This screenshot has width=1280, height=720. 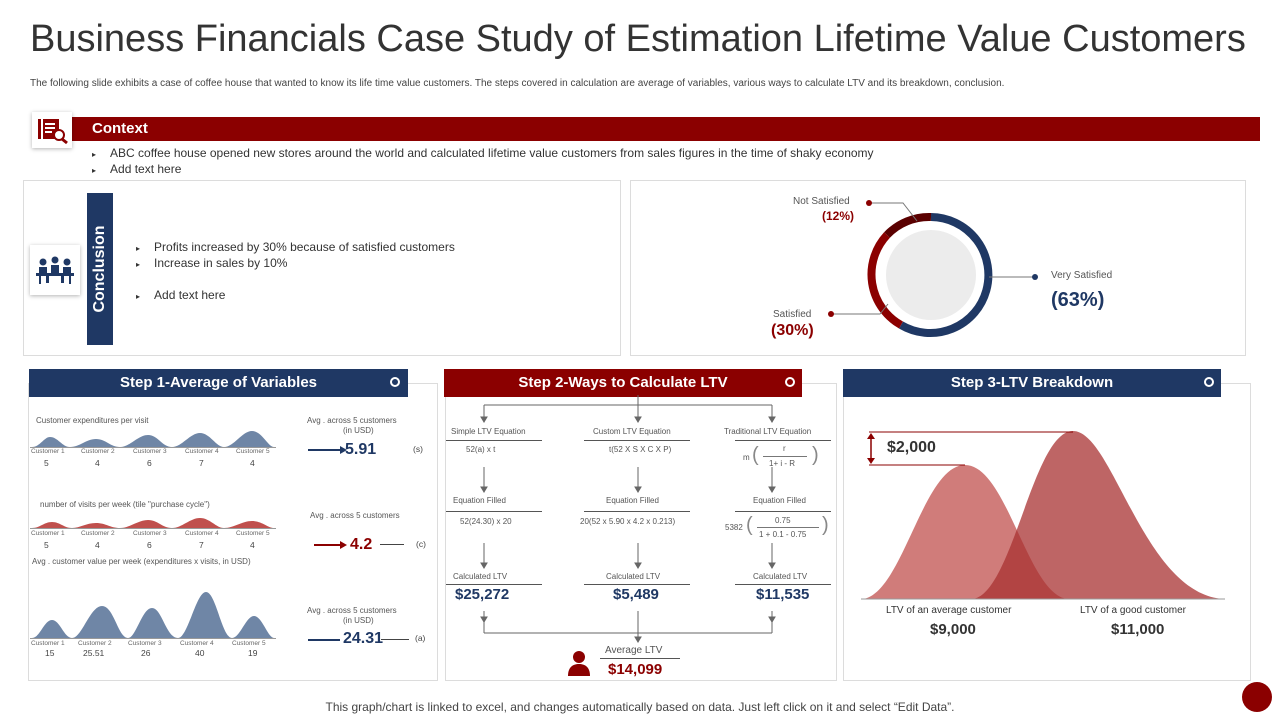 What do you see at coordinates (871, 461) in the screenshot?
I see `difference-arrow-head-bottom` at bounding box center [871, 461].